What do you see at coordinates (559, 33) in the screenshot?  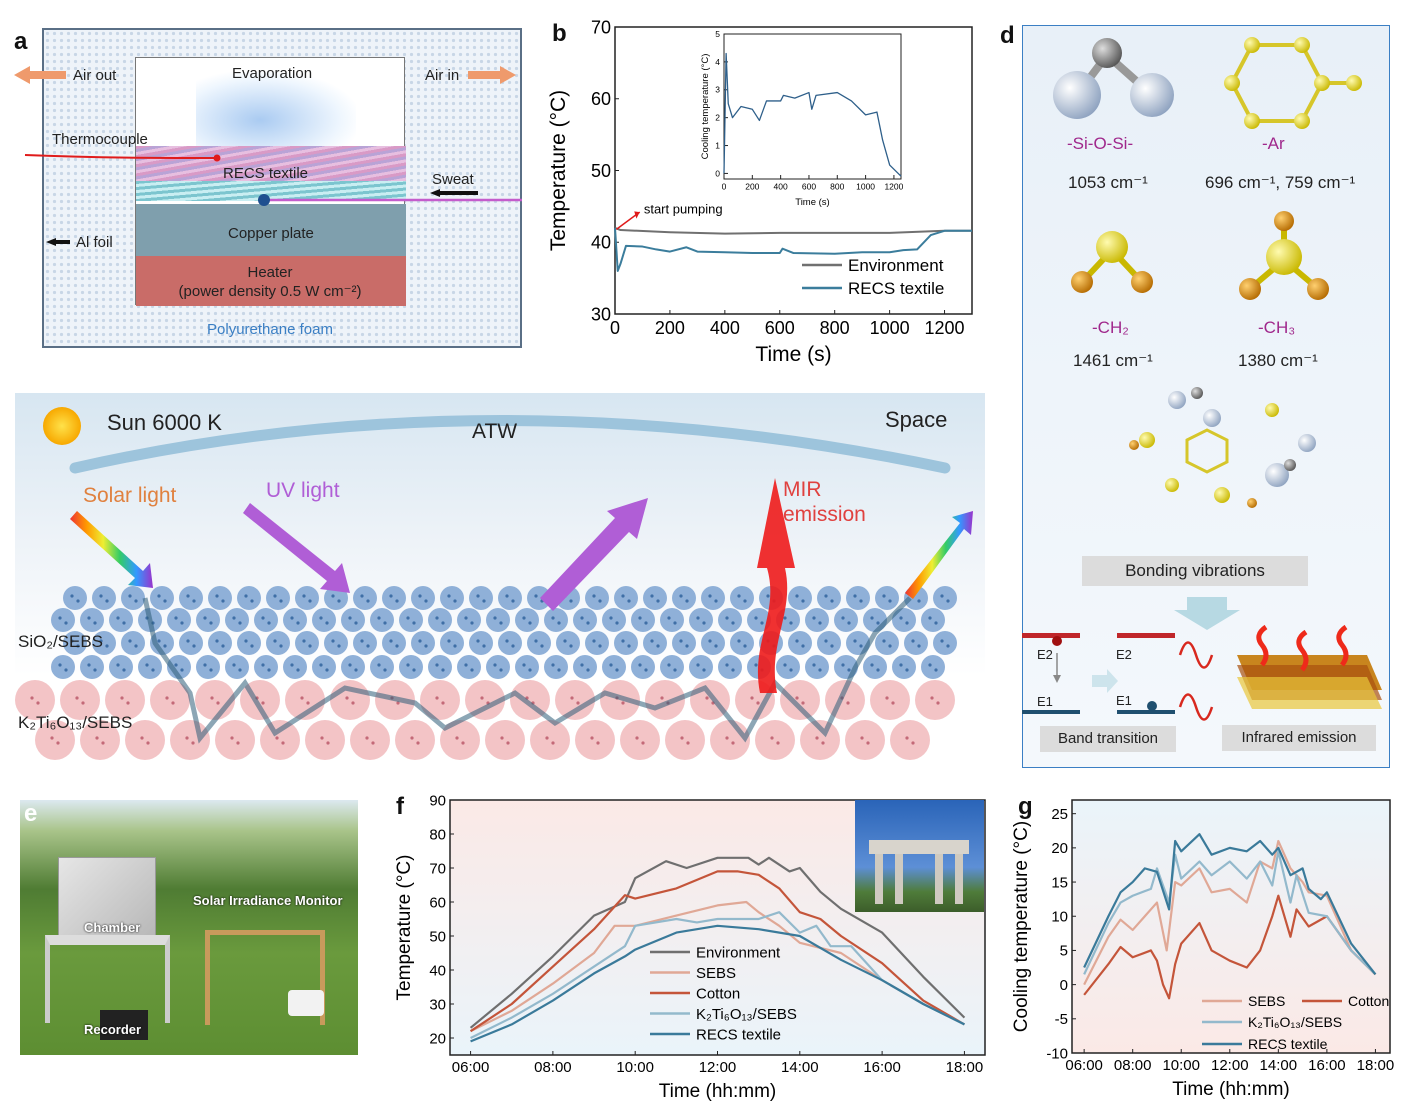 I see `panel-label-b: b` at bounding box center [559, 33].